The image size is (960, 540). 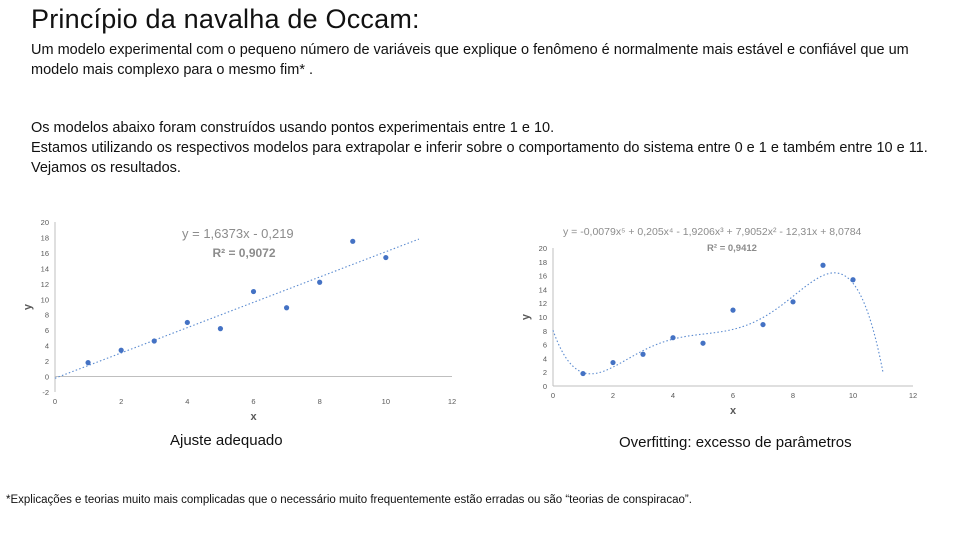 I want to click on caption-adequate-fit: Ajuste adequado, so click(x=226, y=440).